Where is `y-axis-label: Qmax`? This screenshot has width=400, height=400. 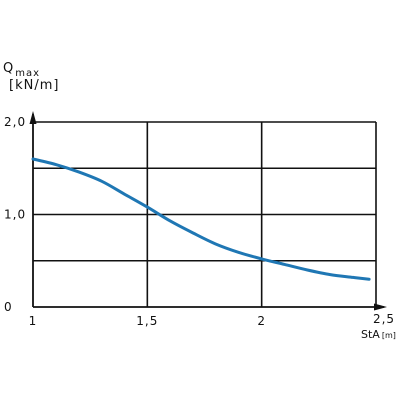 y-axis-label: Qmax is located at coordinates (21, 70).